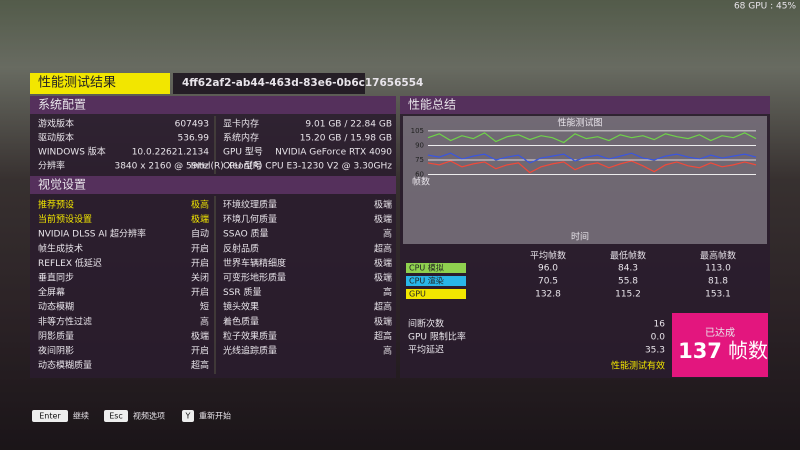  What do you see at coordinates (426, 350) in the screenshot?
I see `stat-label: 平均延迟` at bounding box center [426, 350].